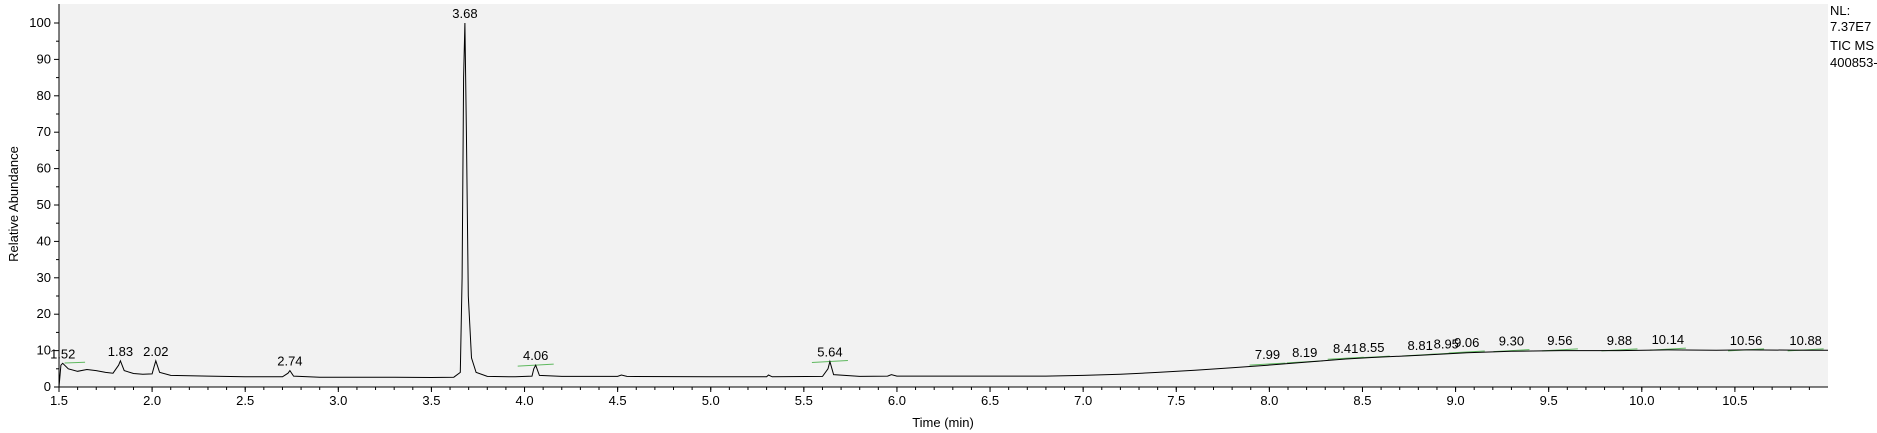 The height and width of the screenshot is (433, 1877). What do you see at coordinates (464, 13) in the screenshot?
I see `peak-label: 3.68` at bounding box center [464, 13].